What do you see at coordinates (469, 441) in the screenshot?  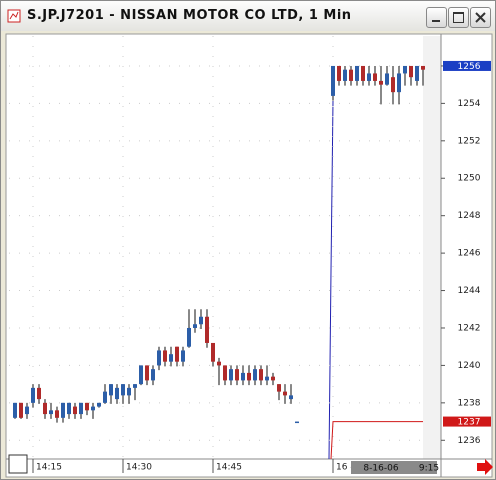 I see `y-tick-label: 1236` at bounding box center [469, 441].